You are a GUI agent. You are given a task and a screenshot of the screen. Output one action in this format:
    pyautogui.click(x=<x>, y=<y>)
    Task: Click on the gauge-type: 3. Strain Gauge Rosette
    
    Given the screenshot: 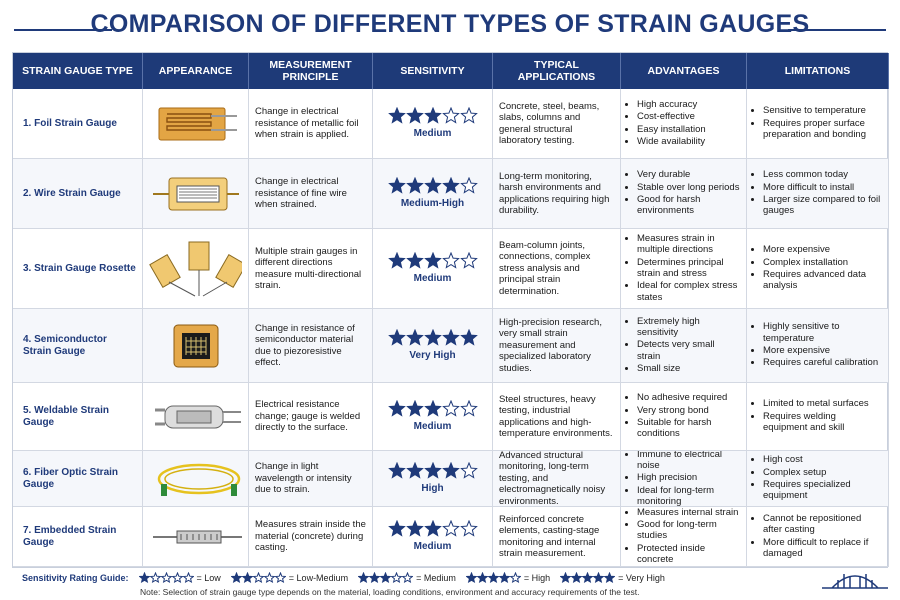 What is the action you would take?
    pyautogui.click(x=78, y=269)
    